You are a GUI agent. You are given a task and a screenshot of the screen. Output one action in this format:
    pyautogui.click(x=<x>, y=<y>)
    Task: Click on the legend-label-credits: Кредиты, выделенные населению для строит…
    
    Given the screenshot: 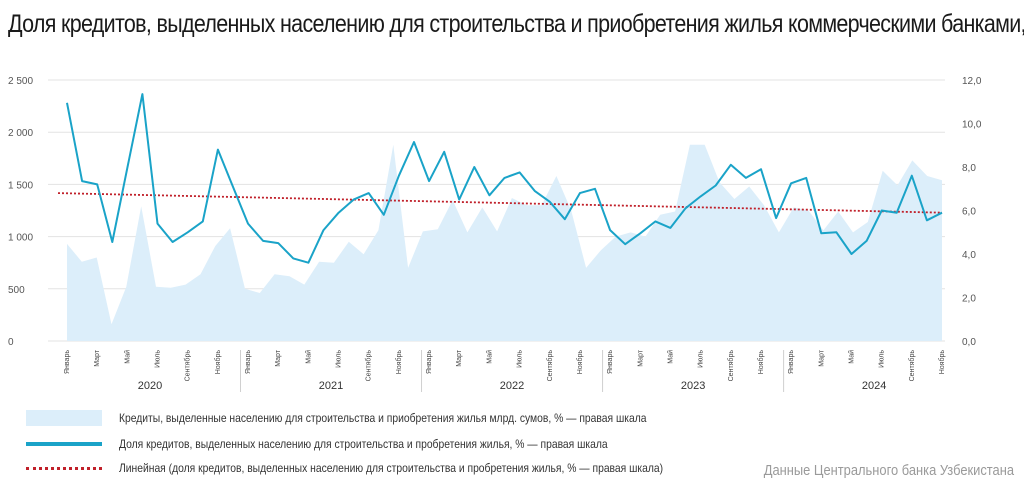 What is the action you would take?
    pyautogui.click(x=383, y=418)
    